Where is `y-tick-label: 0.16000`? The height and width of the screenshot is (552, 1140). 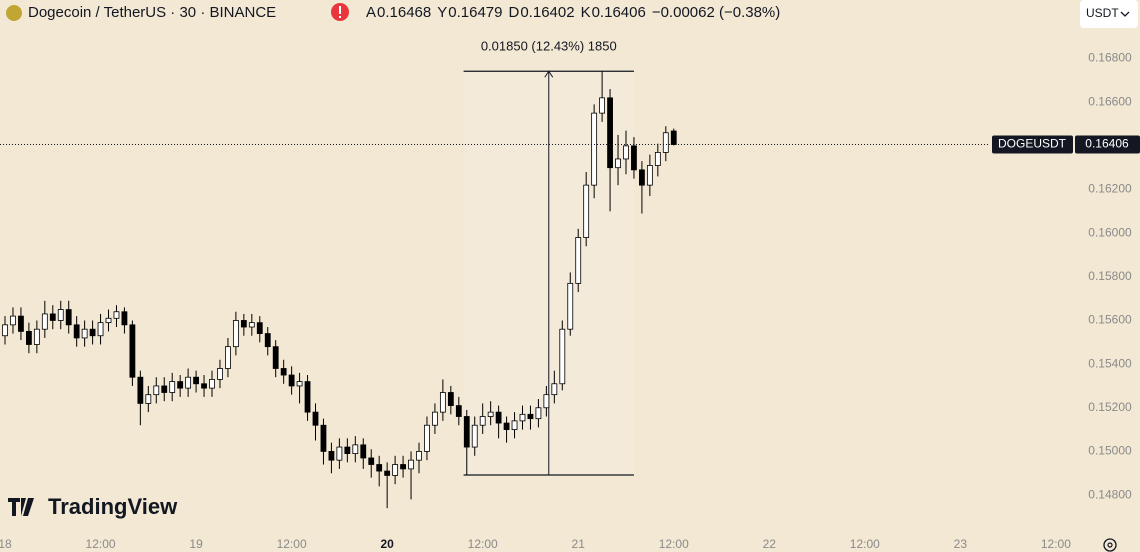
y-tick-label: 0.16000 is located at coordinates (1110, 232).